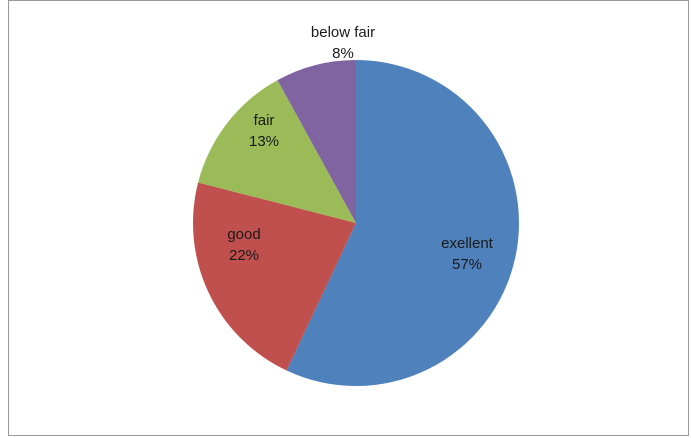 Image resolution: width=691 pixels, height=438 pixels. What do you see at coordinates (244, 255) in the screenshot?
I see `pie-label-value-good: 22%` at bounding box center [244, 255].